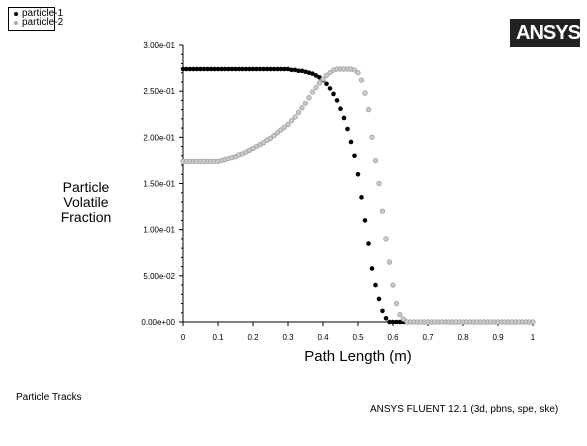  I want to click on y-tick-label: 3.00e-01, so click(159, 45).